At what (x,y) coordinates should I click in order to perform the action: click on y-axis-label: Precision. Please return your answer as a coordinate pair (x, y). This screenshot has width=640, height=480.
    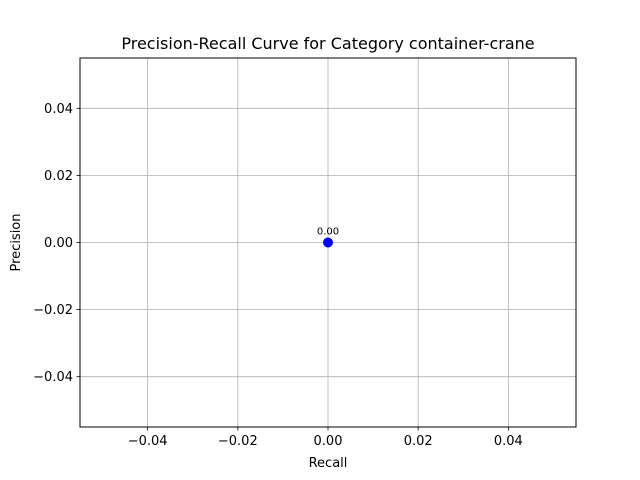
    Looking at the image, I should click on (16, 242).